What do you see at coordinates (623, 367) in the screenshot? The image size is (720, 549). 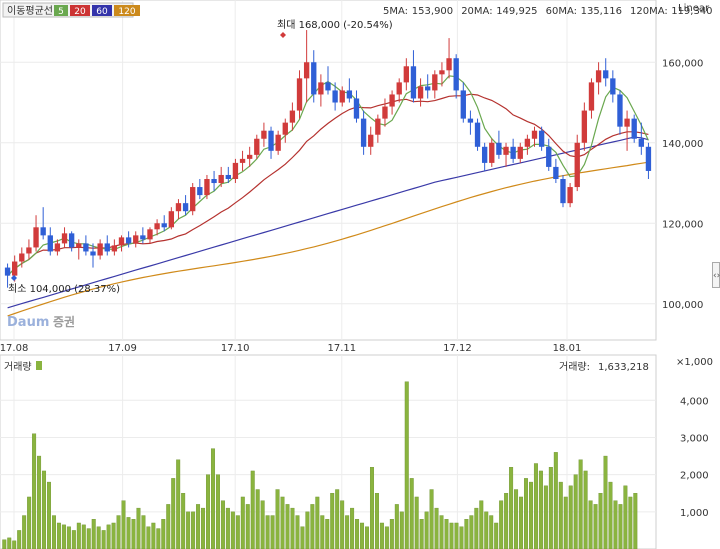 I see `volume-readout-value: 1,633,218` at bounding box center [623, 367].